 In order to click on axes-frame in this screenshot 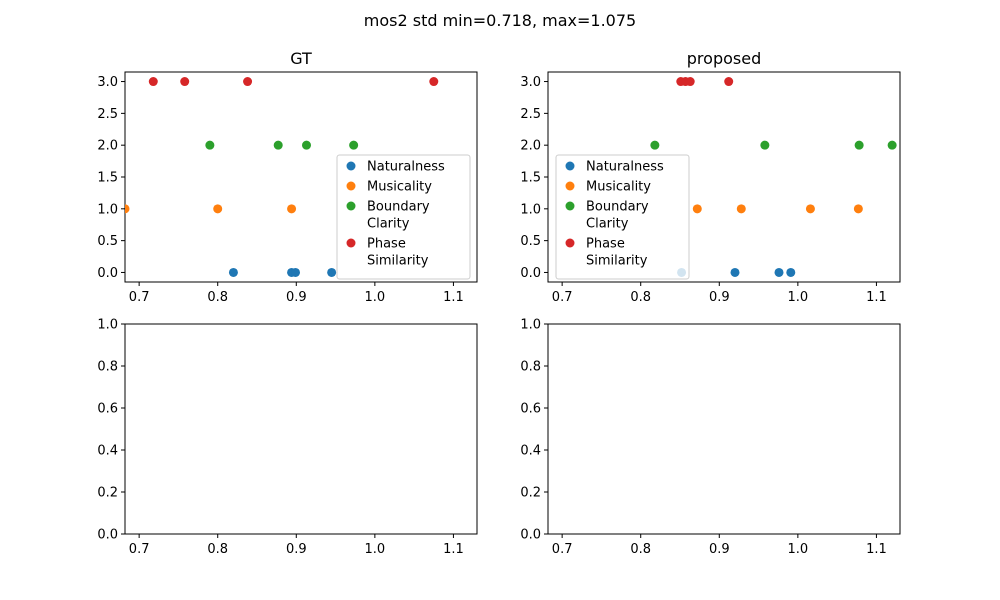, I will do `click(301, 429)`.